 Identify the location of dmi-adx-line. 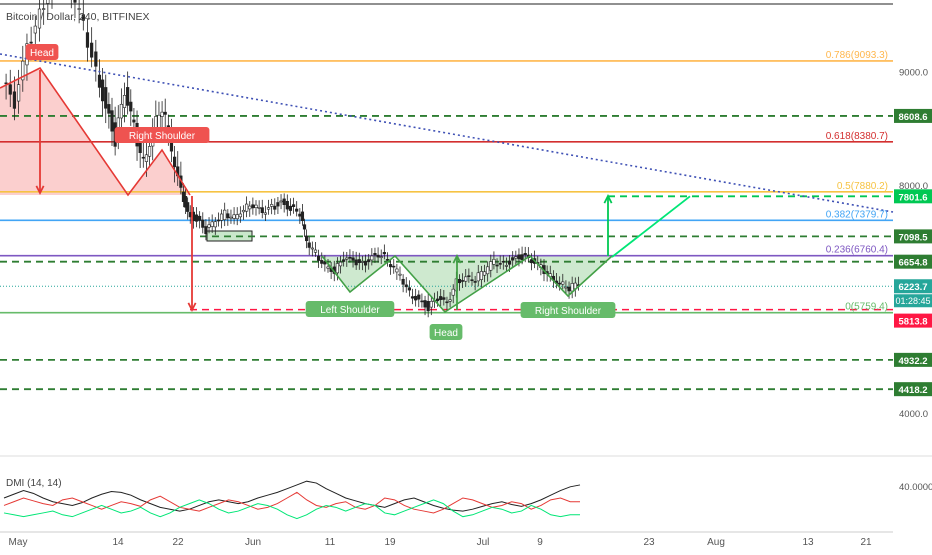
(292, 496).